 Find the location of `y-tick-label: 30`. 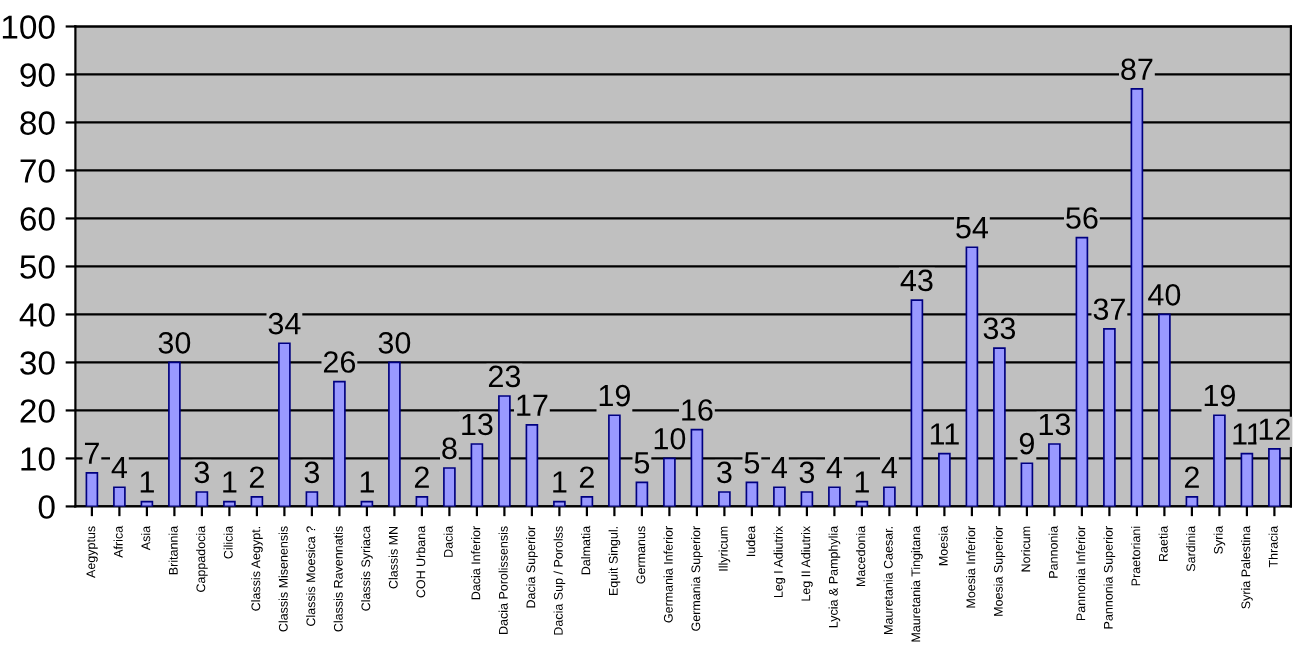

y-tick-label: 30 is located at coordinates (37, 363).